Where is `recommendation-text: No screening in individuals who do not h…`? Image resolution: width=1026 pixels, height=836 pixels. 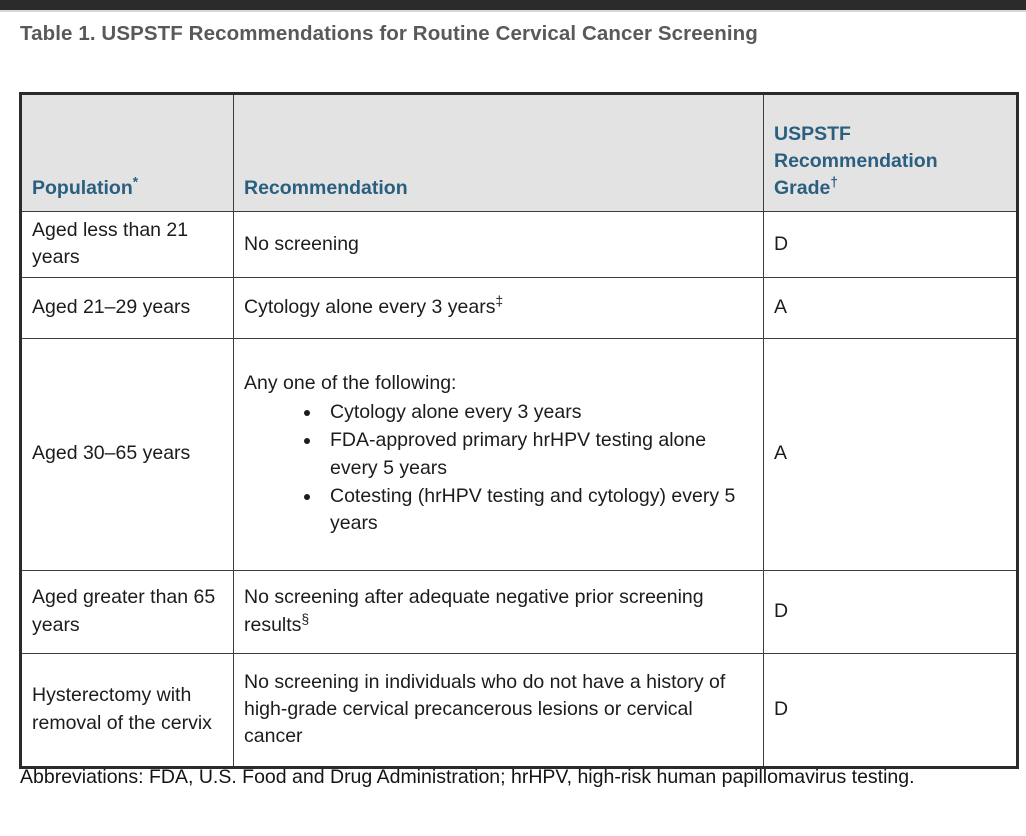
recommendation-text: No screening in individuals who do not h… is located at coordinates (485, 709).